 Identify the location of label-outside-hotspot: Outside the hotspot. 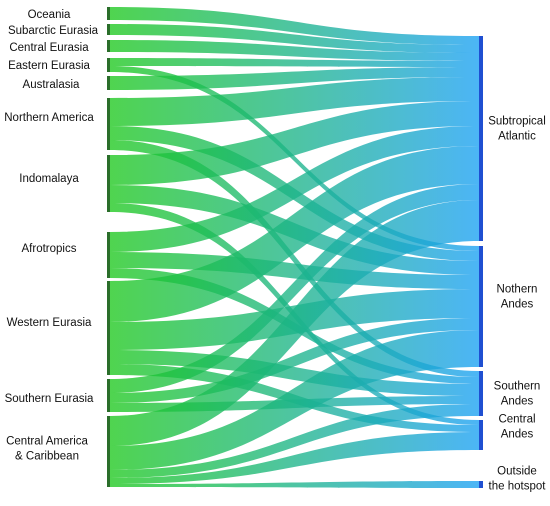
(518, 479).